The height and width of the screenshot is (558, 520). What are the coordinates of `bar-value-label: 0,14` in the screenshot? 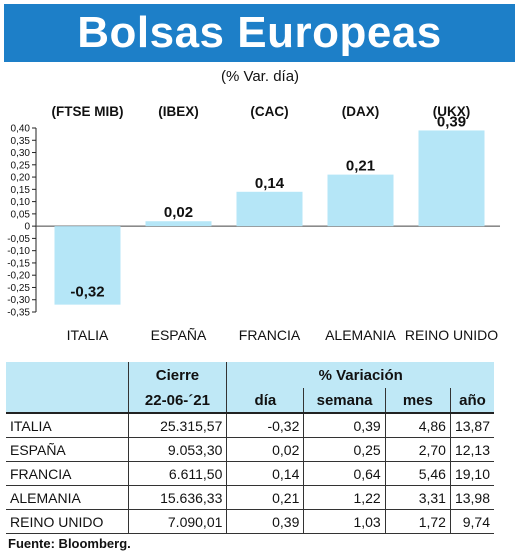 It's located at (270, 183).